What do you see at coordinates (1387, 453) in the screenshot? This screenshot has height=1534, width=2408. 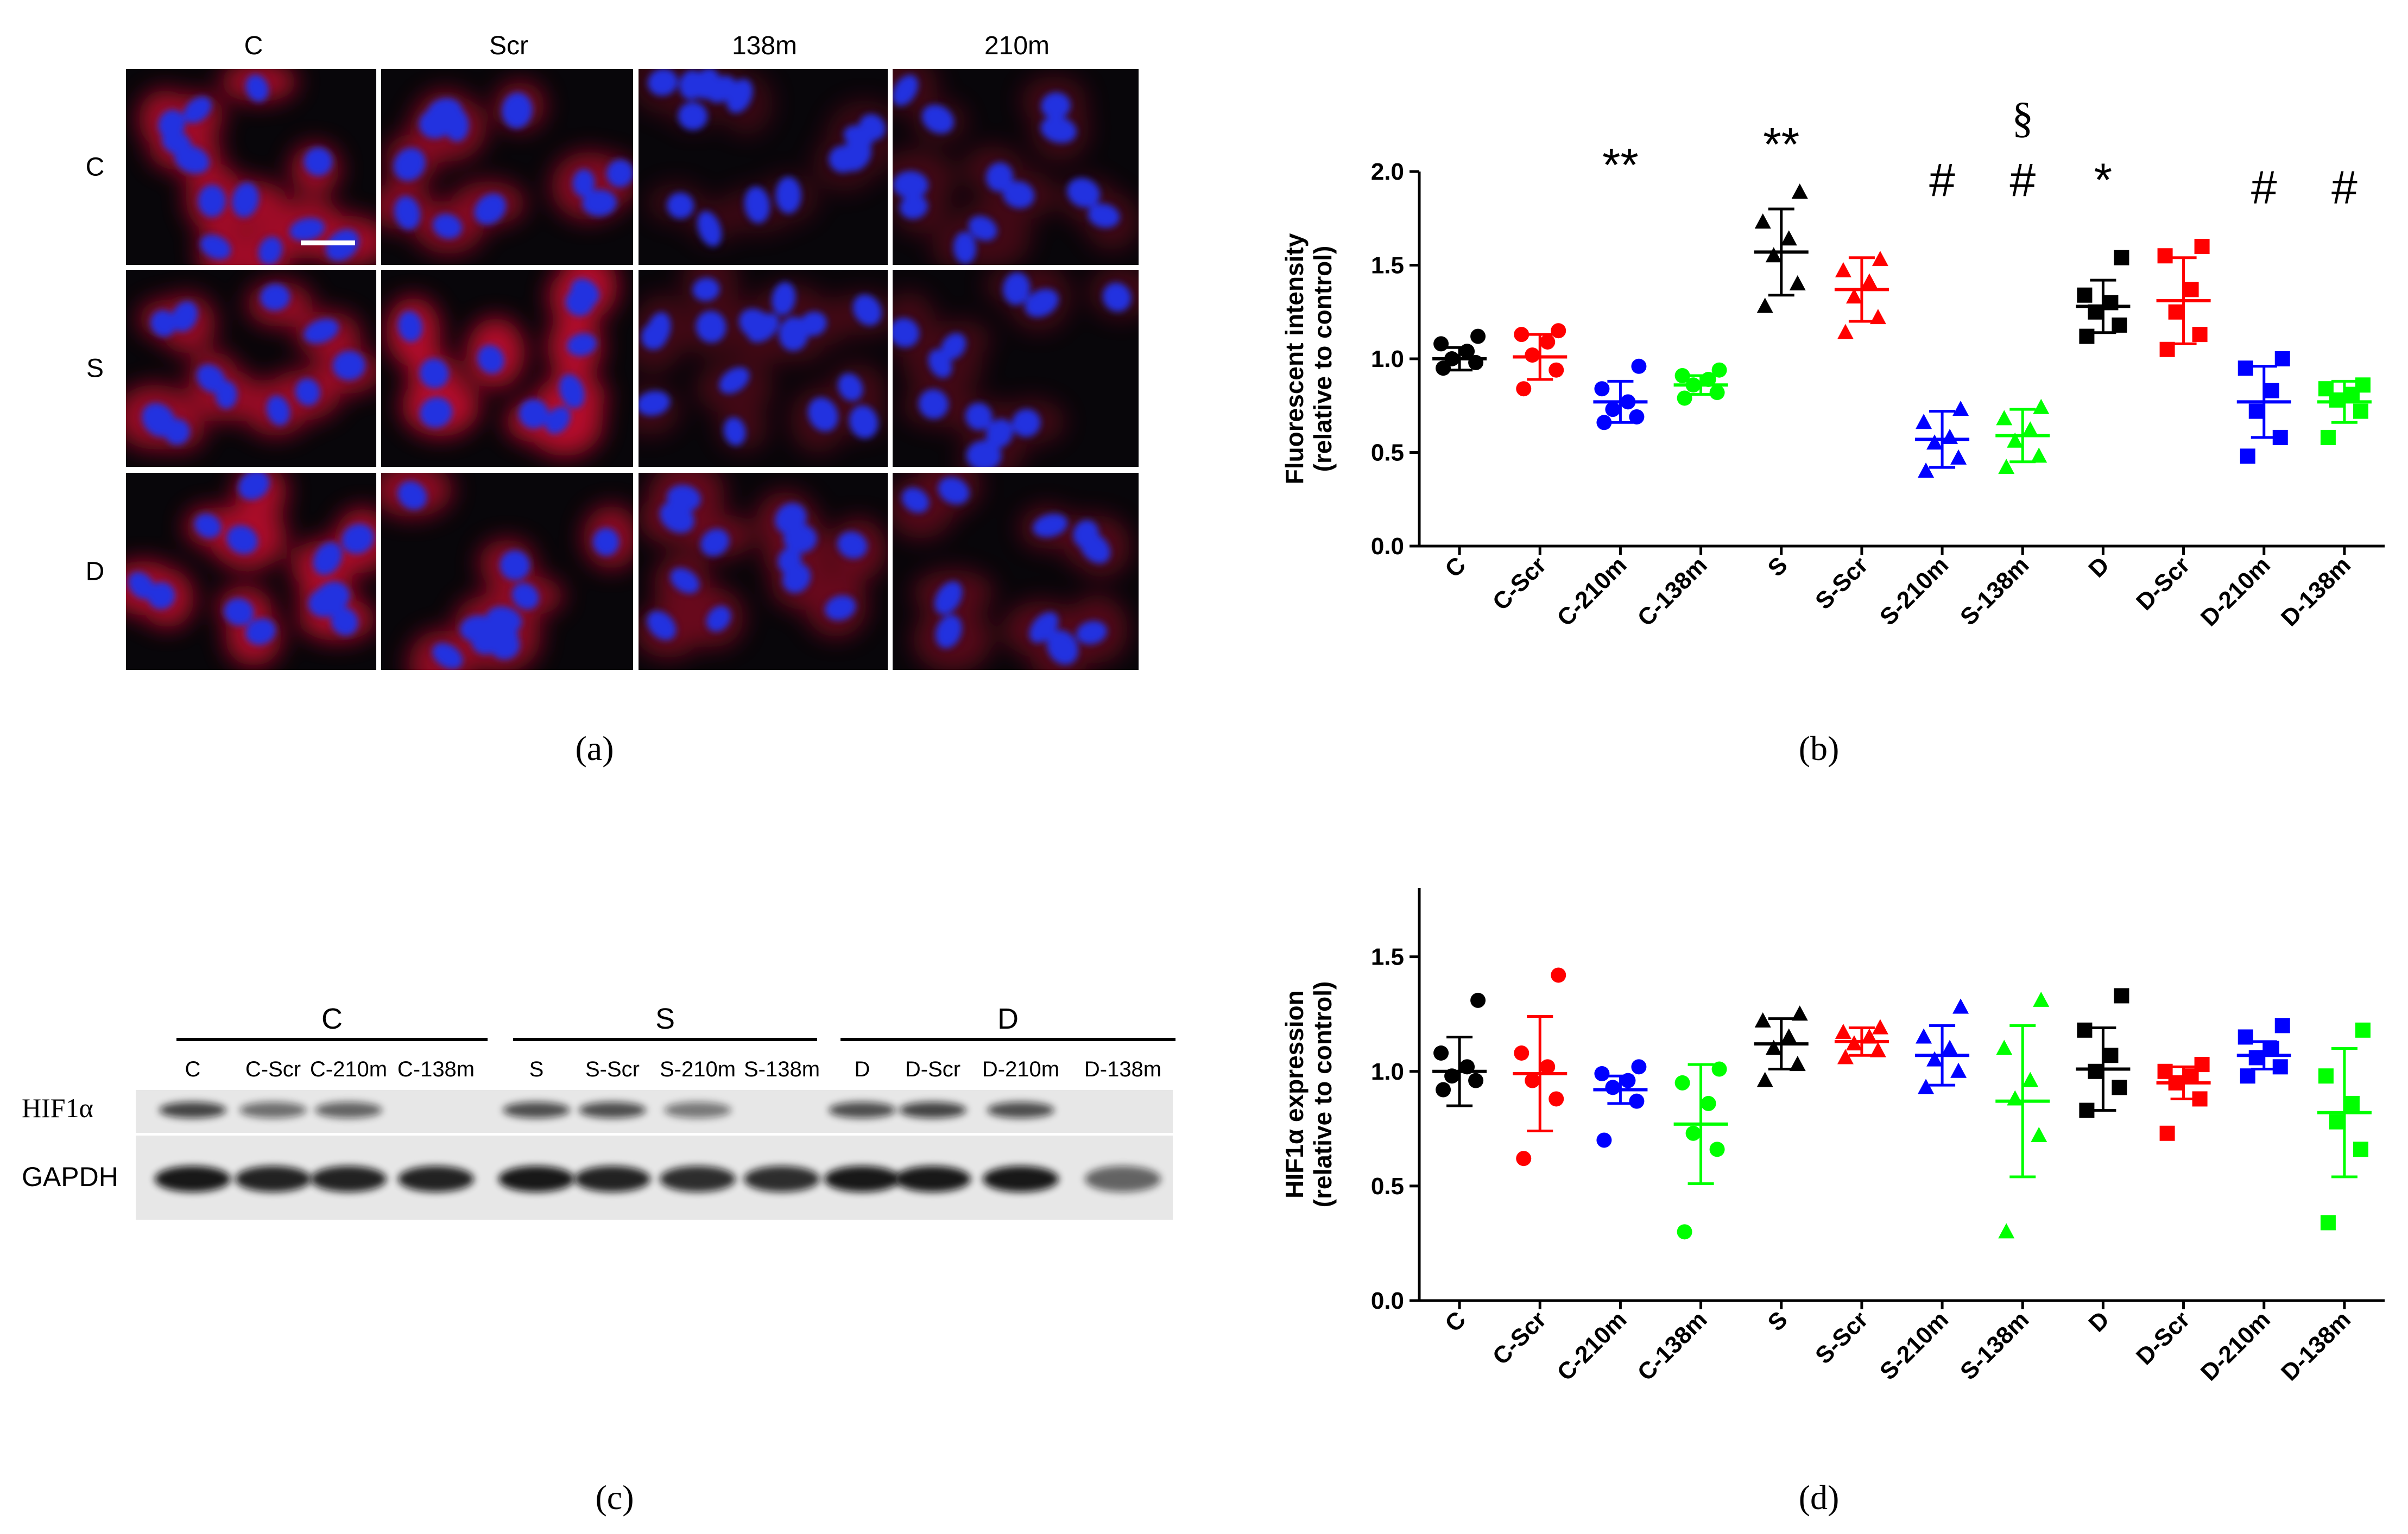 I see `y-tick-label: 0.5` at bounding box center [1387, 453].